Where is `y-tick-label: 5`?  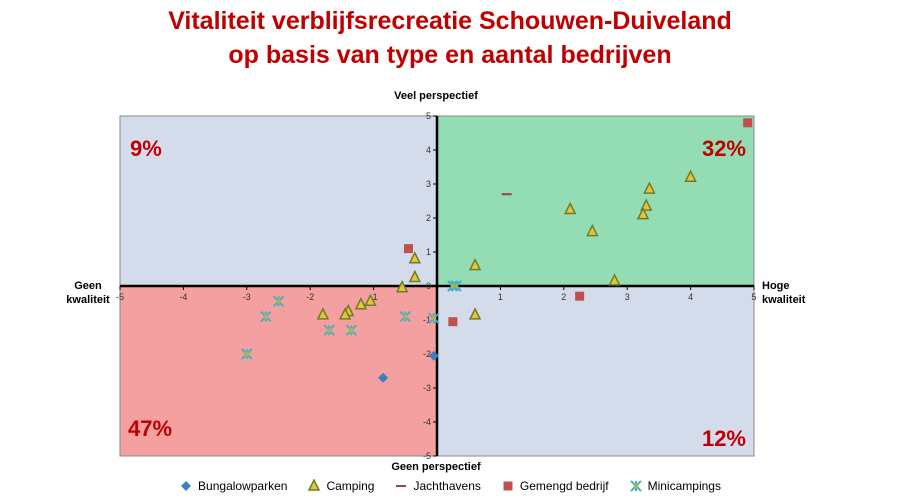
y-tick-label: 5 is located at coordinates (428, 116).